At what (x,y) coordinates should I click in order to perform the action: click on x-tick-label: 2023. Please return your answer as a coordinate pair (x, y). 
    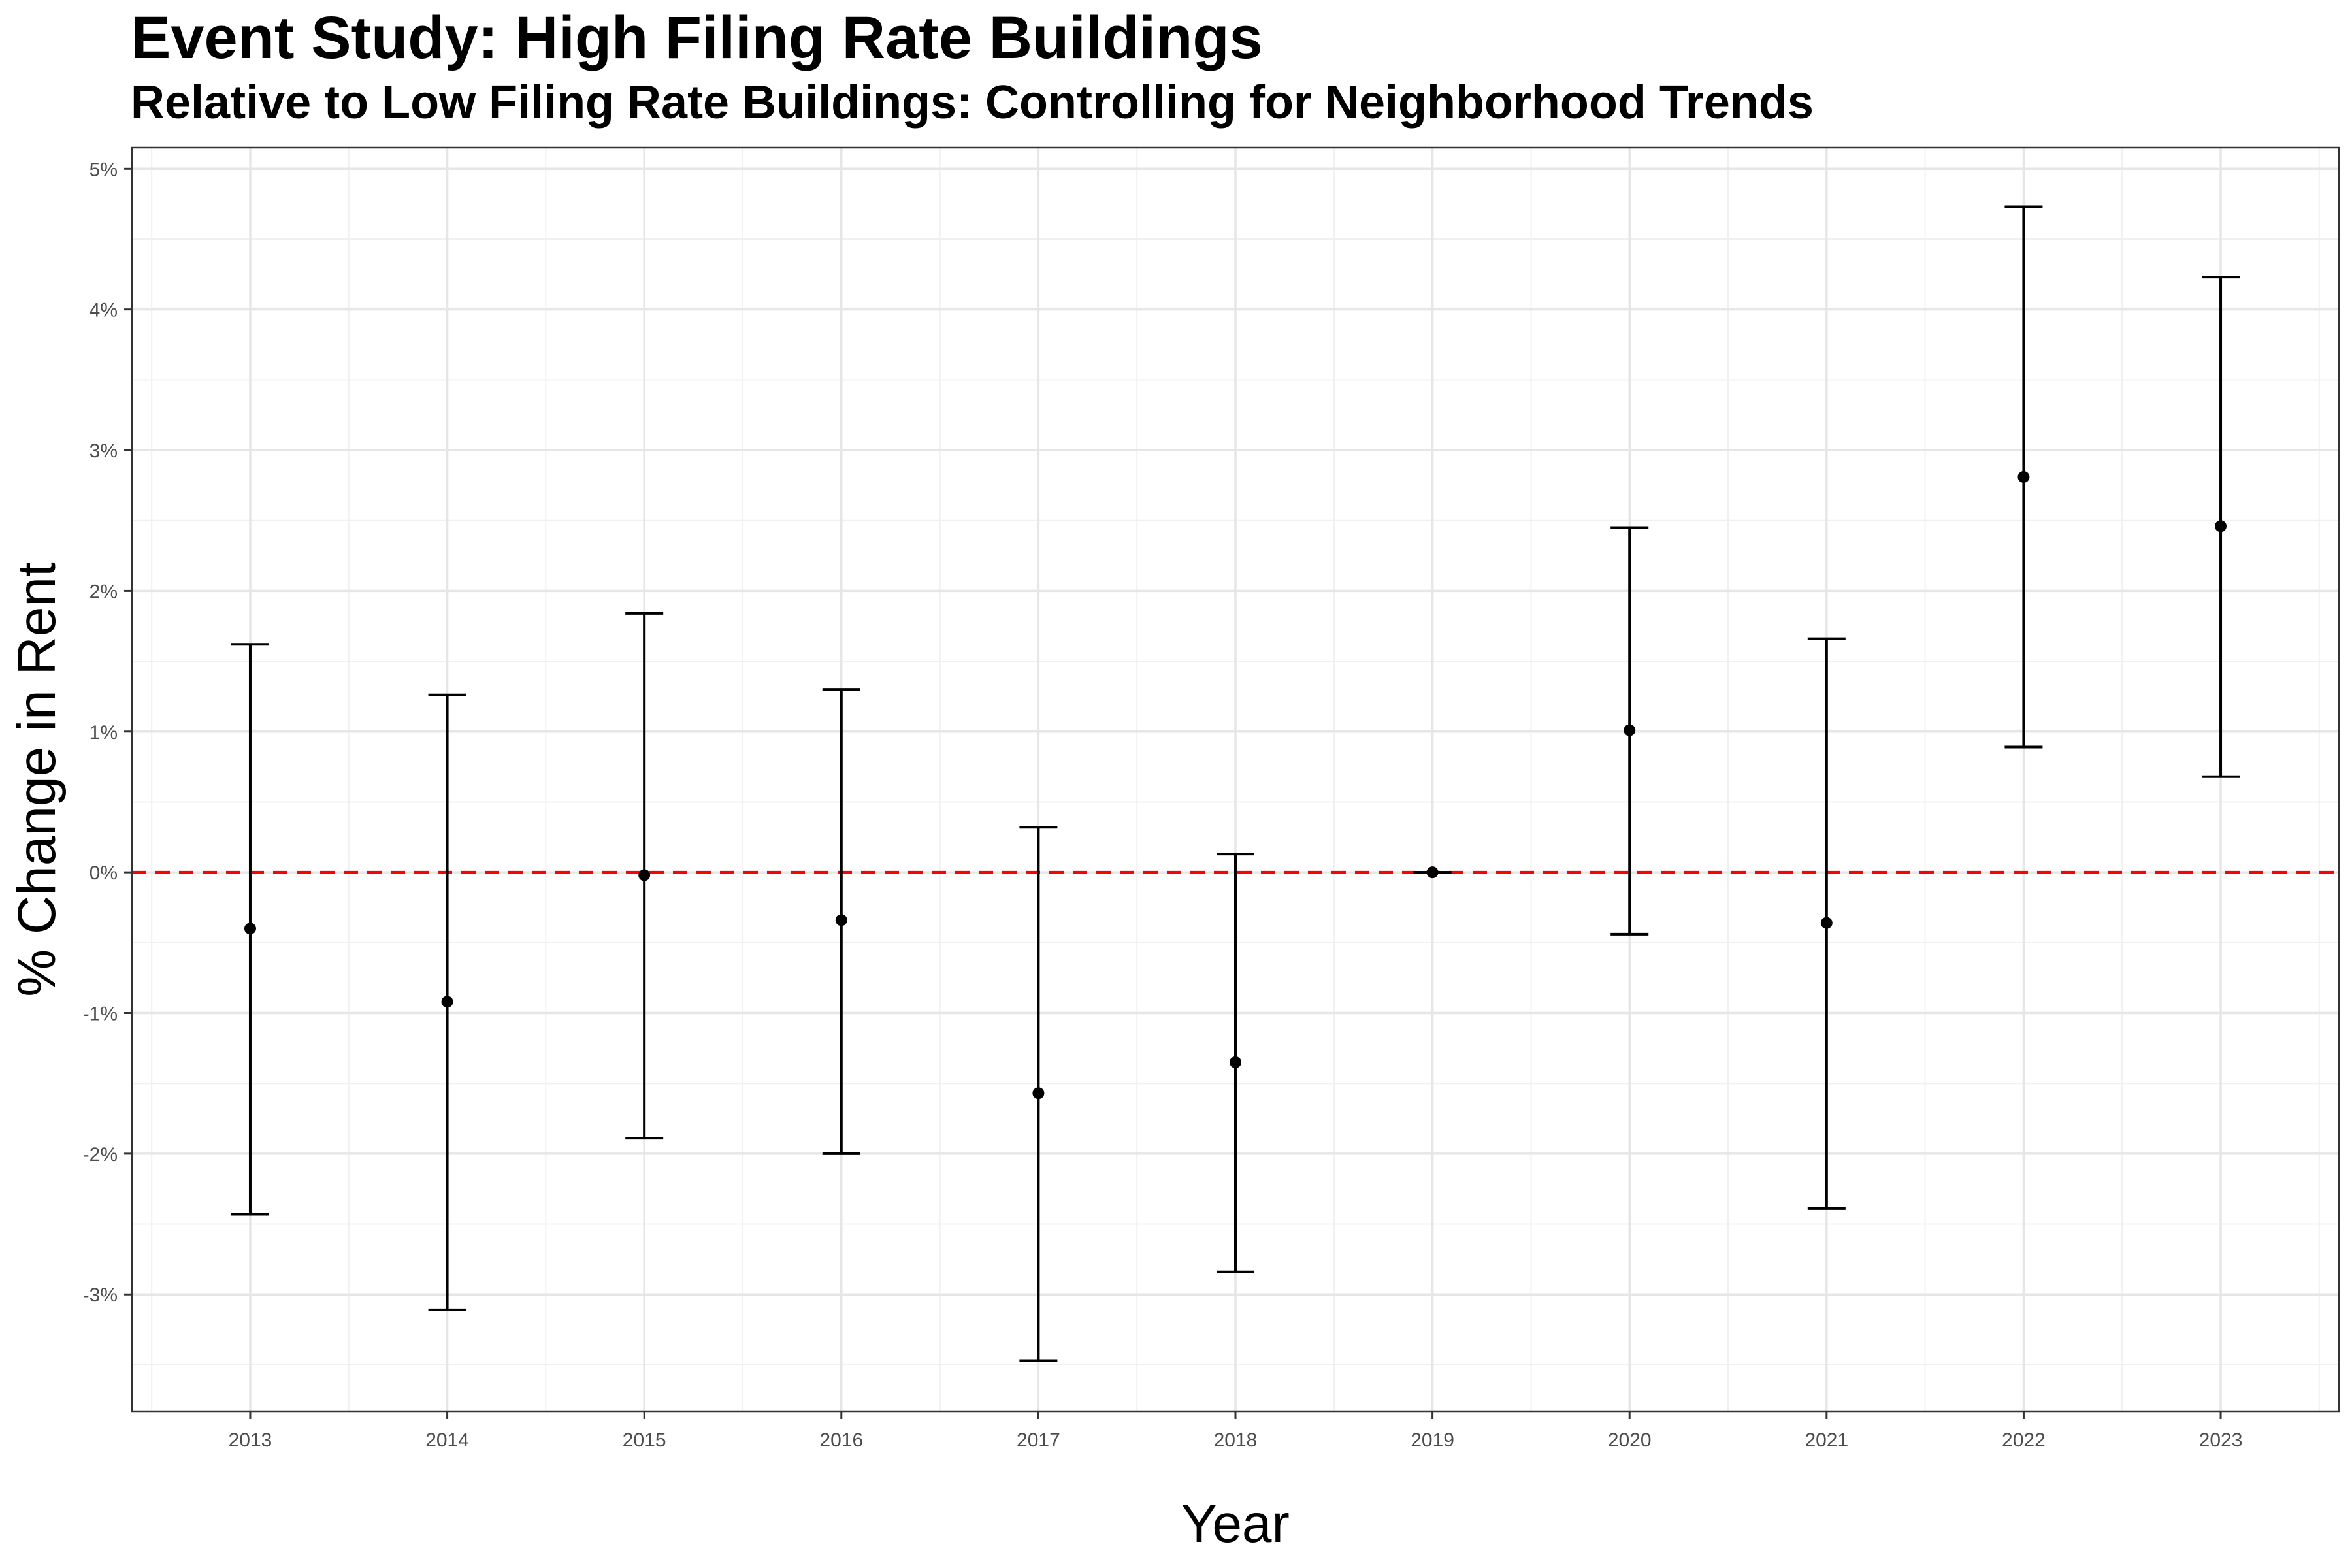
    Looking at the image, I should click on (2221, 1440).